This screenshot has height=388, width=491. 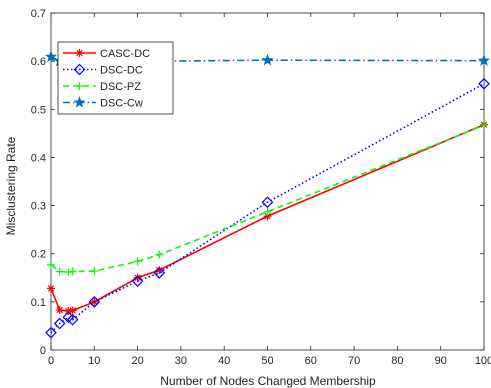 I want to click on y-tick-label: 0.7, so click(x=38, y=14).